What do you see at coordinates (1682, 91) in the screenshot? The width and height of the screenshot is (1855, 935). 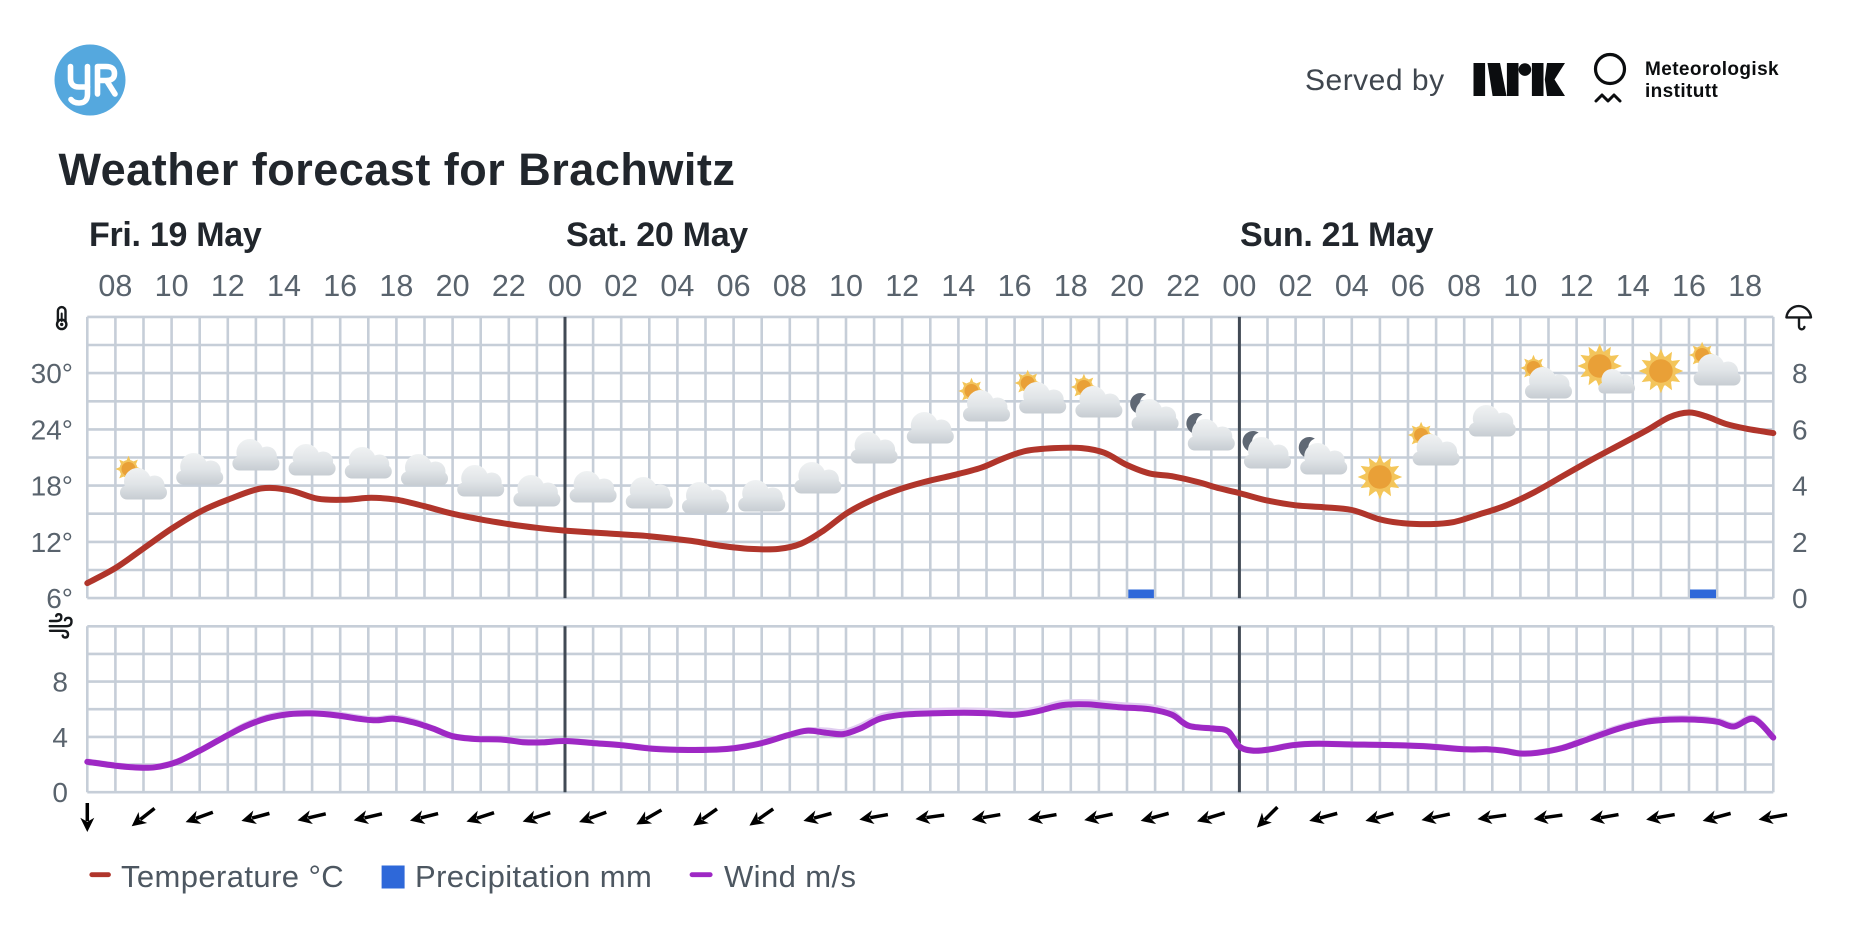 I see `svg-text: institutt` at bounding box center [1682, 91].